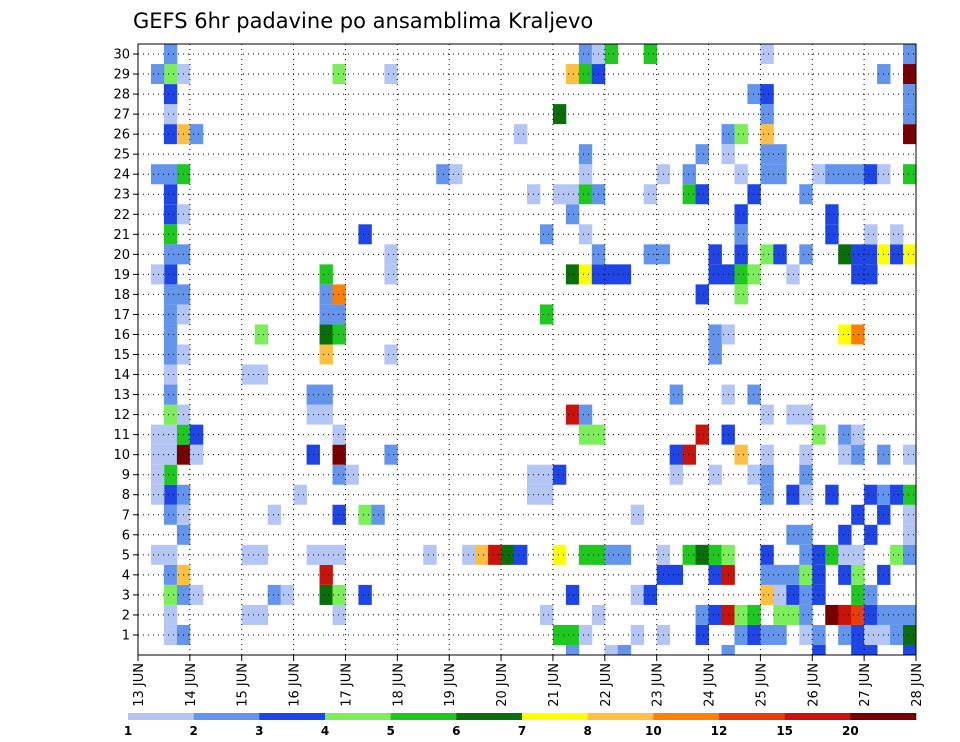 The image size is (960, 742). Describe the element at coordinates (126, 475) in the screenshot. I see `y-tick-label: 9` at that location.